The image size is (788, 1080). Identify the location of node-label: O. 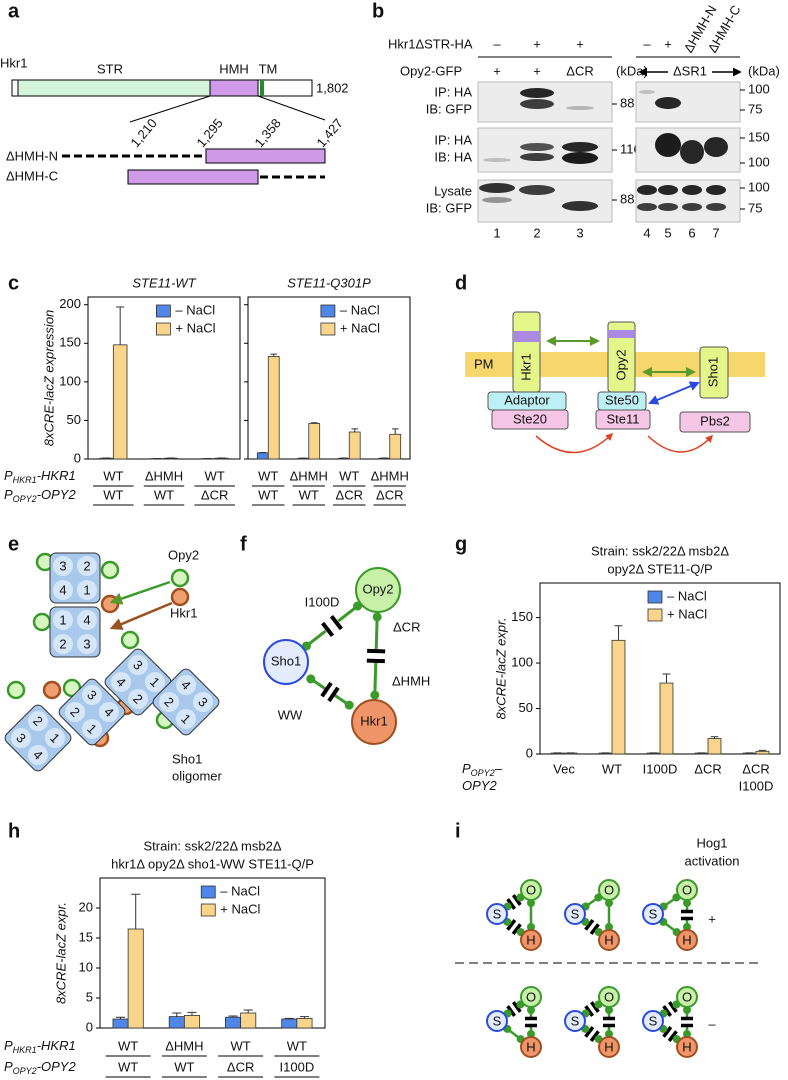
(609, 889).